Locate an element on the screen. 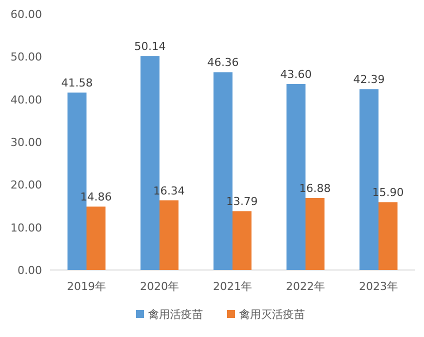  y-tick-label: 50.00 is located at coordinates (26, 57).